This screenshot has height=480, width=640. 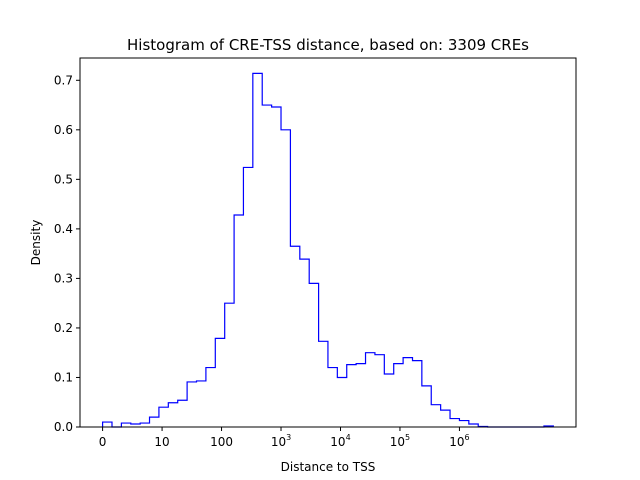 I want to click on x-tick-label: 10, so click(x=161, y=442).